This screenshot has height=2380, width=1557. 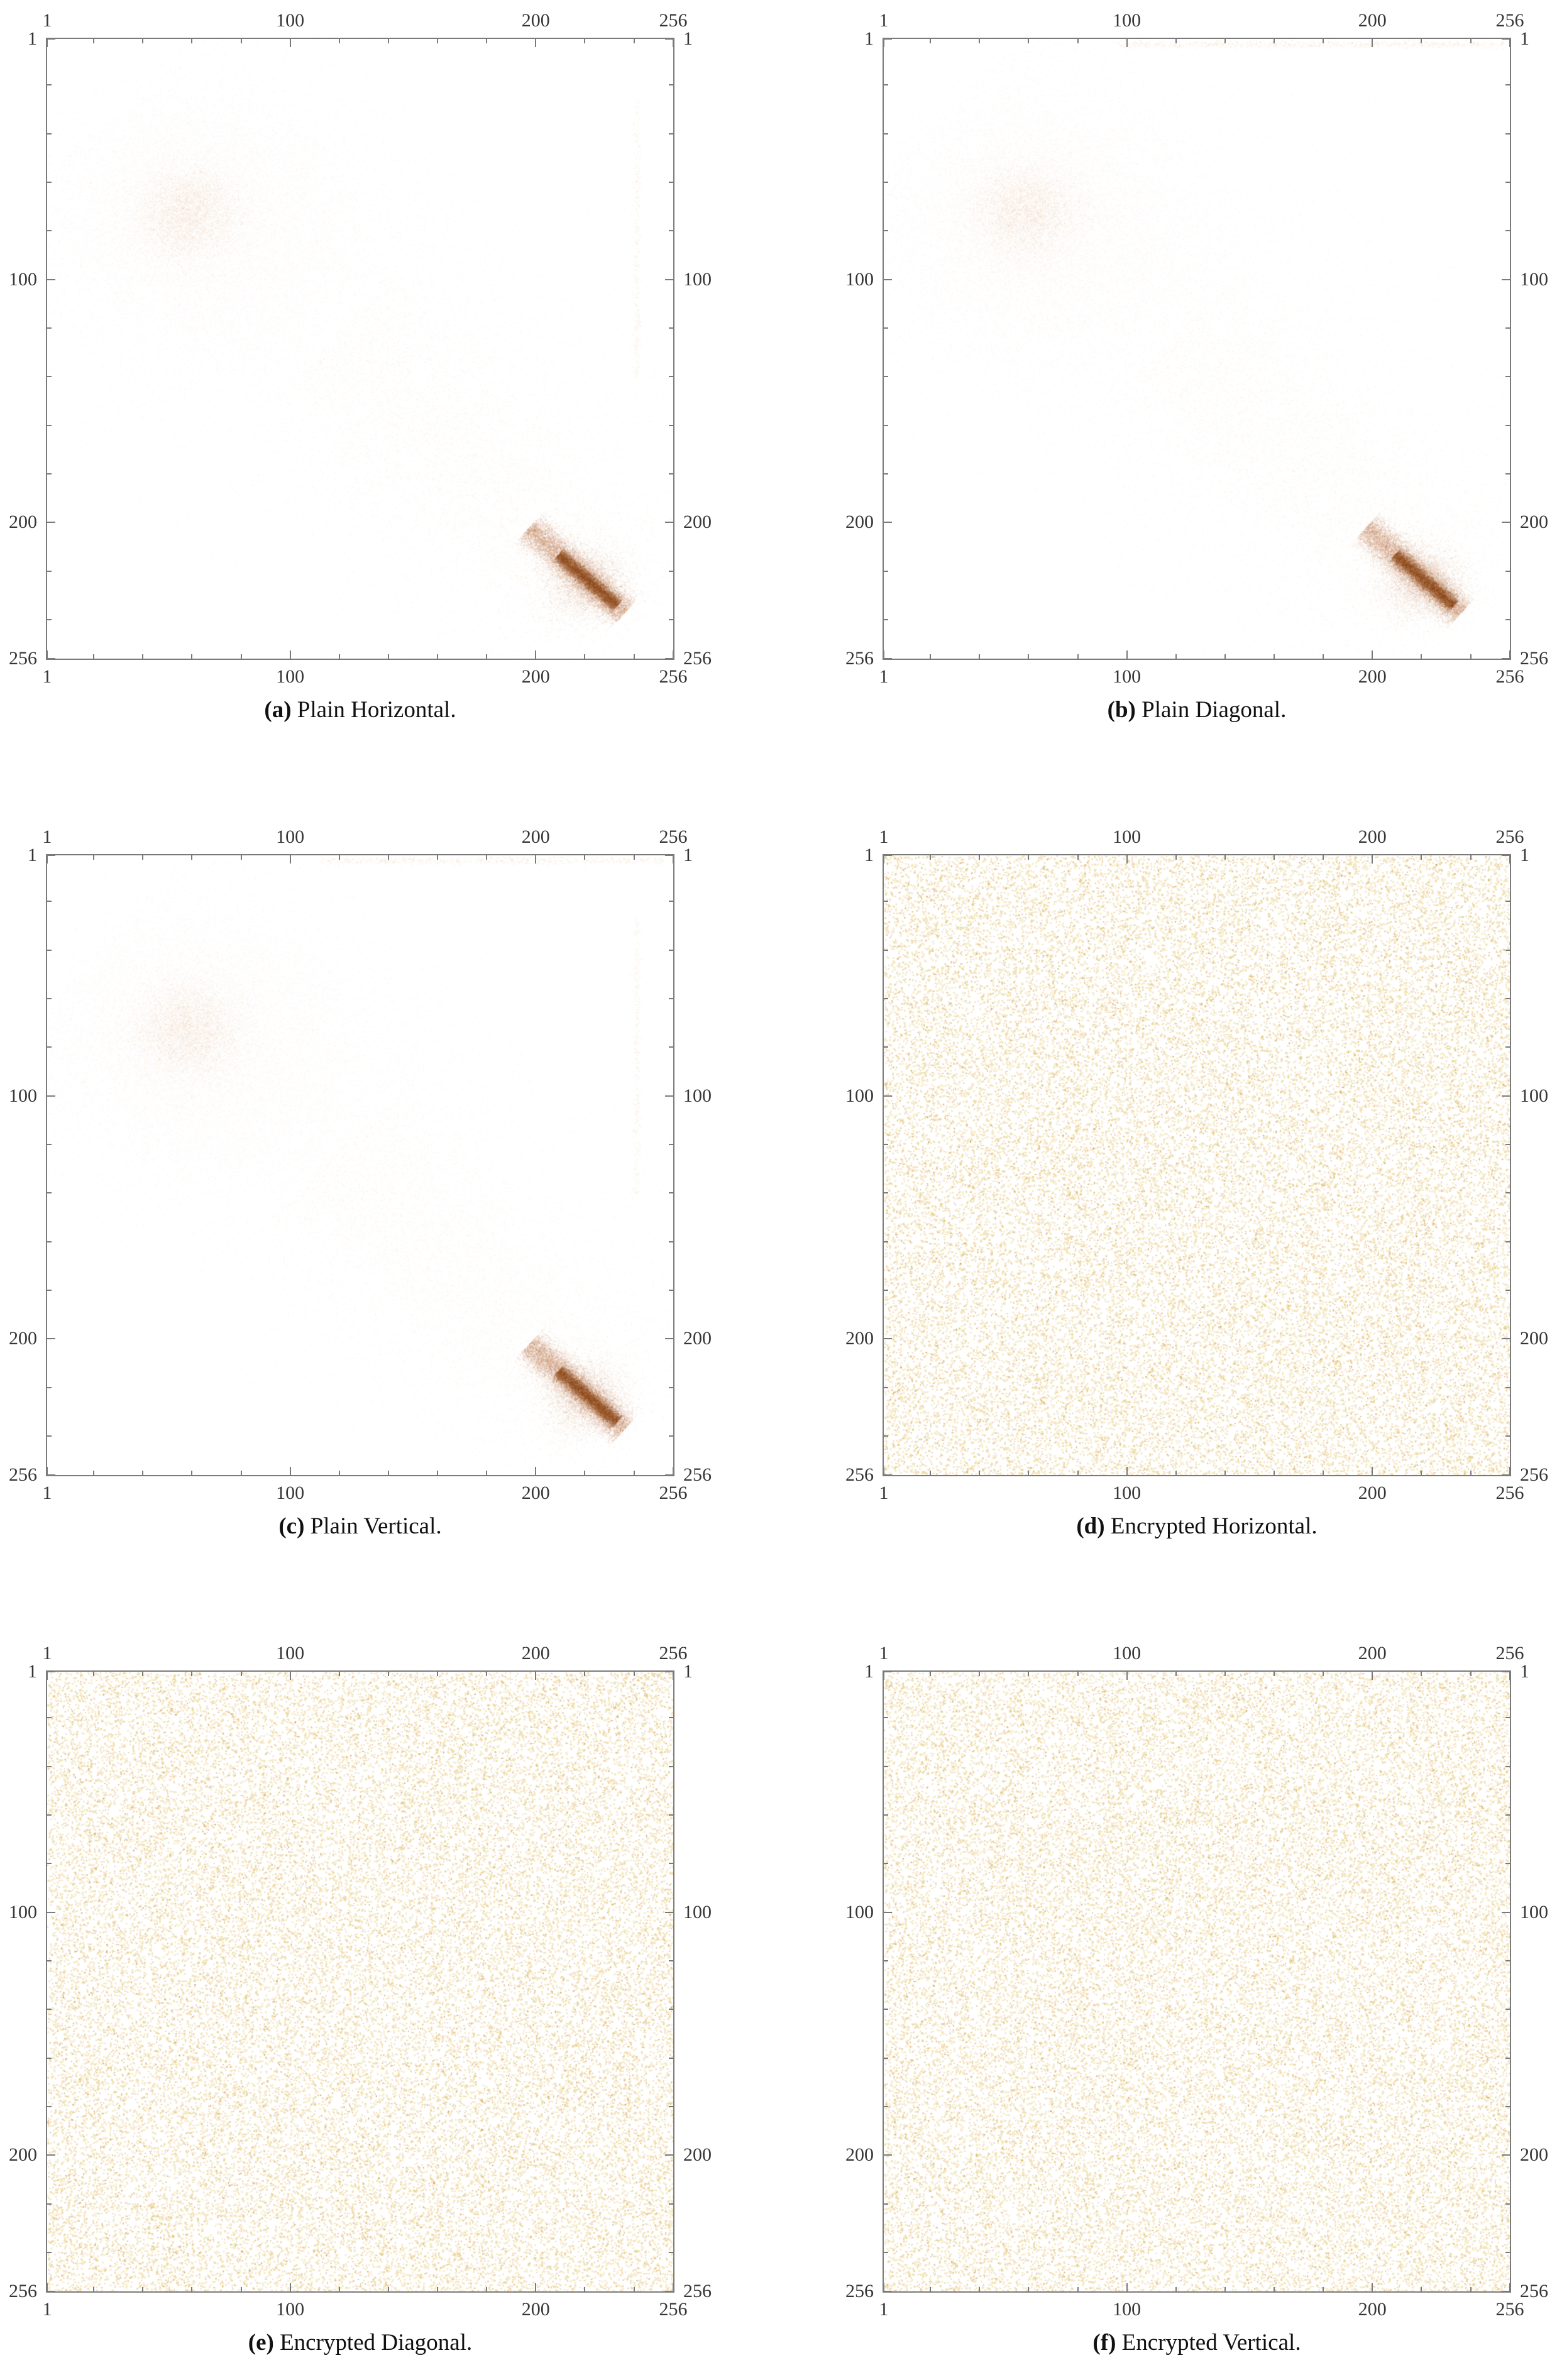 I want to click on scatter-canvas-b, so click(x=1197, y=349).